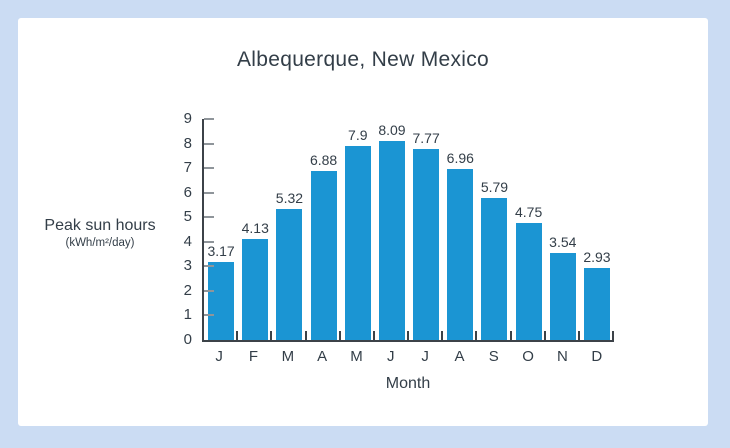 Image resolution: width=730 pixels, height=448 pixels. I want to click on bar-cell: 2.93, so click(597, 229).